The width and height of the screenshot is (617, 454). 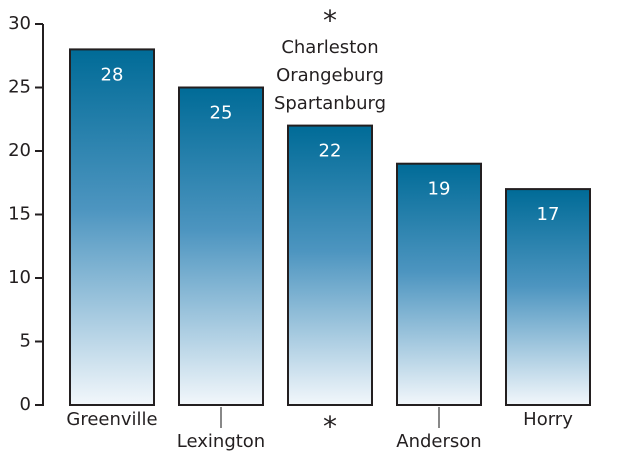 What do you see at coordinates (221, 113) in the screenshot?
I see `value-label: 25` at bounding box center [221, 113].